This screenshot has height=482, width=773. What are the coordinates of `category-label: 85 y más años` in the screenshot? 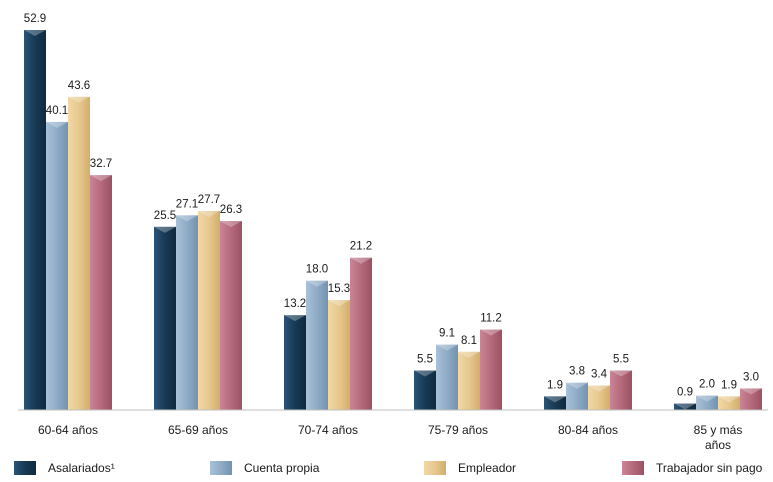 It's located at (718, 437).